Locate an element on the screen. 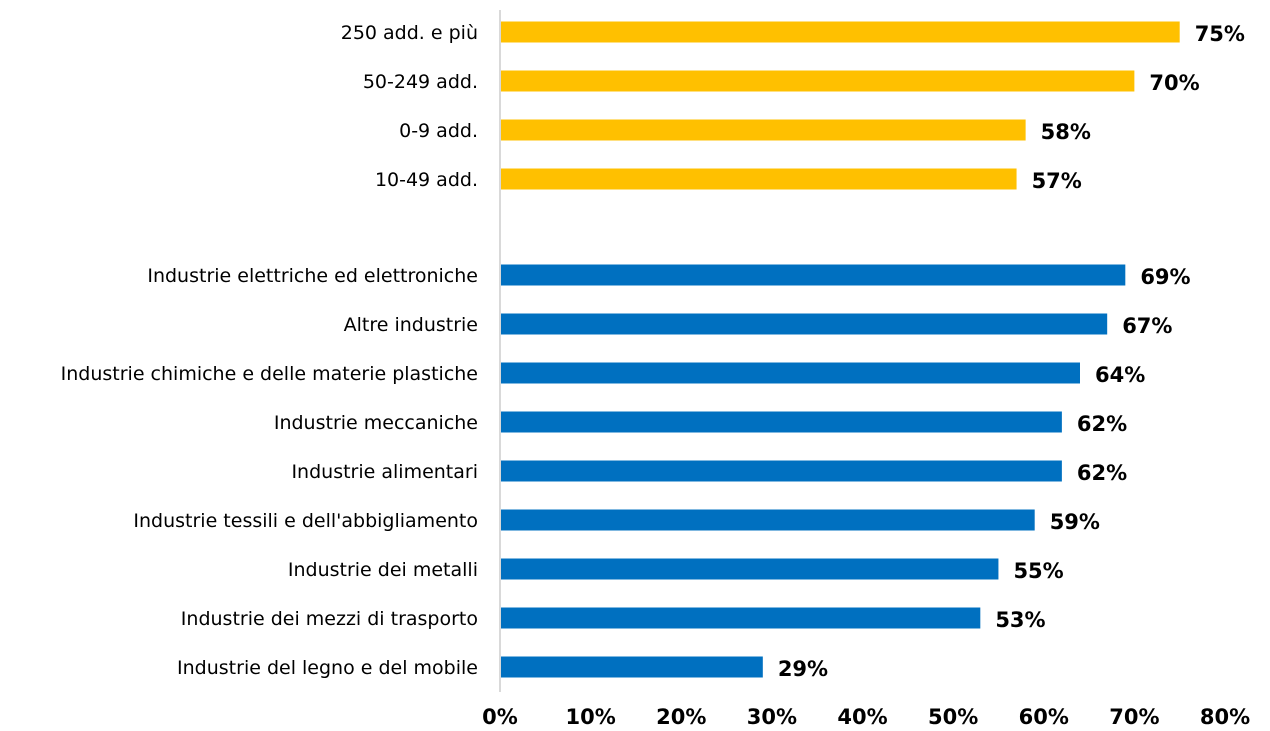  category-label-industrie-meccaniche: Industrie meccaniche is located at coordinates (376, 423).